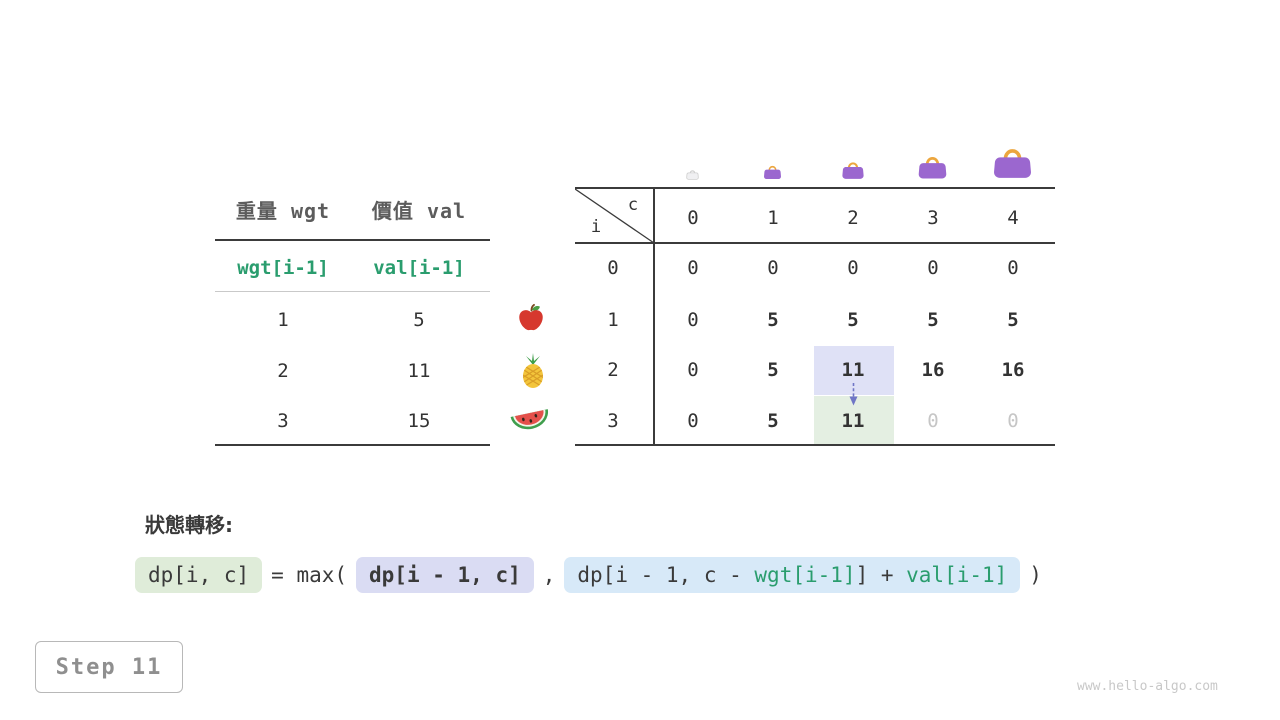 This screenshot has height=720, width=1280. I want to click on corner-diagonal, so click(615, 216).